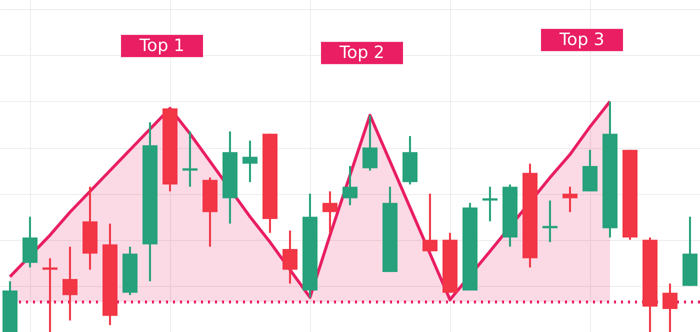 The width and height of the screenshot is (700, 332). What do you see at coordinates (581, 40) in the screenshot?
I see `text: Top 3` at bounding box center [581, 40].